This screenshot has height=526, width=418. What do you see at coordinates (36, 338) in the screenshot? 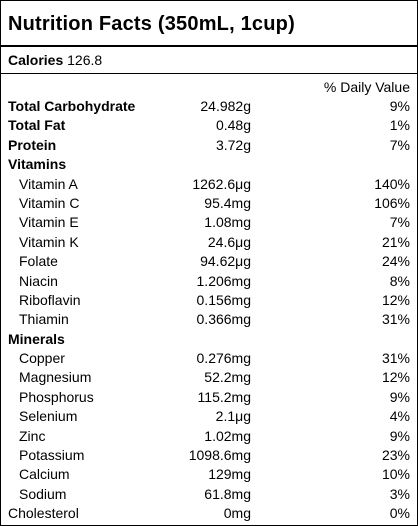
I see `nutrient-name: Minerals` at bounding box center [36, 338].